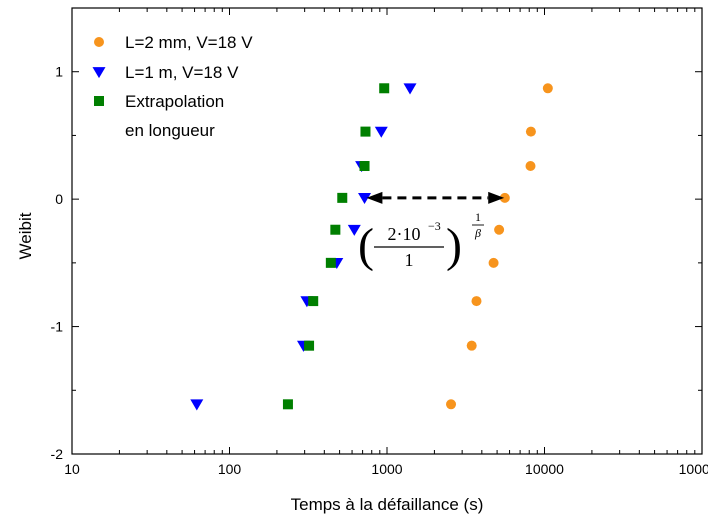 This screenshot has height=524, width=708. What do you see at coordinates (496, 197) in the screenshot?
I see `arrow-head-right` at bounding box center [496, 197].